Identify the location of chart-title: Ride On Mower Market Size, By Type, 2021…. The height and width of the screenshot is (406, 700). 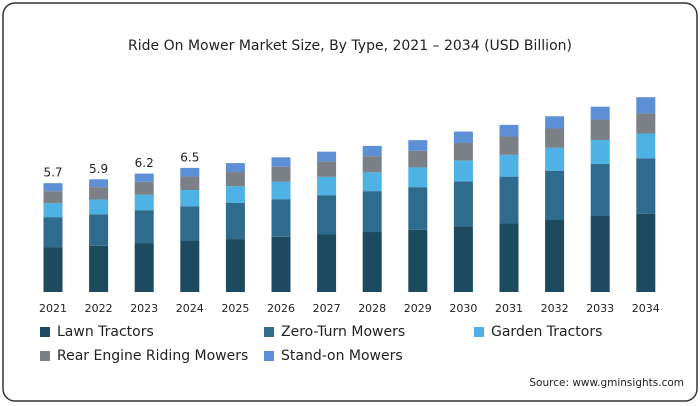
(350, 46).